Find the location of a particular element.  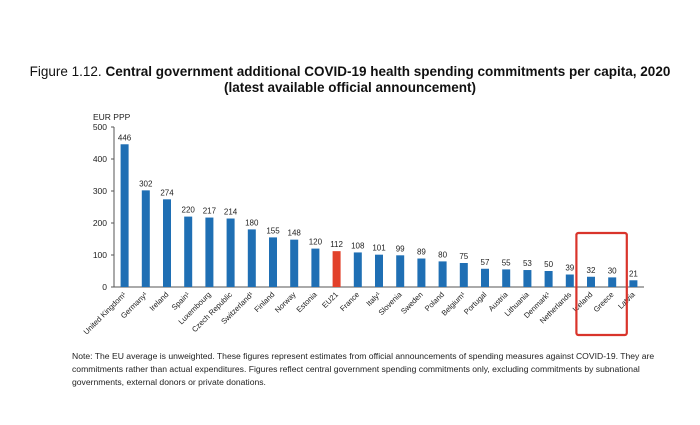

x-tick-label: Norway is located at coordinates (285, 302).